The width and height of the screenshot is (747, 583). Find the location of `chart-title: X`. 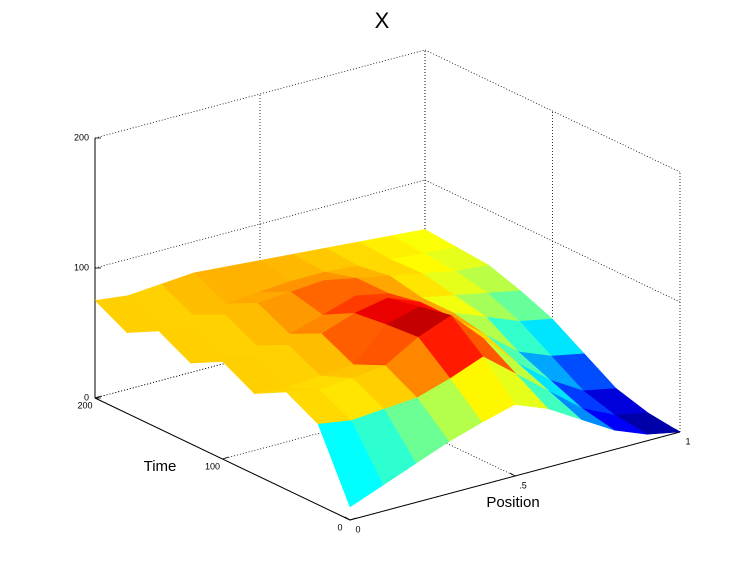

chart-title: X is located at coordinates (382, 20).